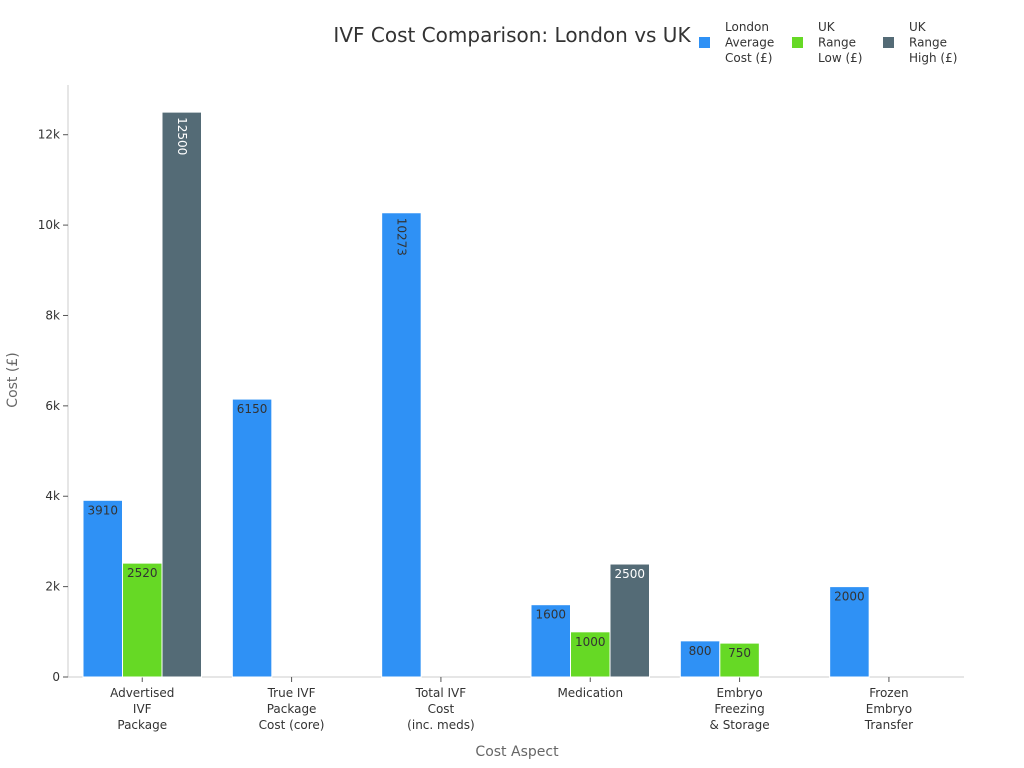  What do you see at coordinates (142, 573) in the screenshot?
I see `data-label: 2520` at bounding box center [142, 573].